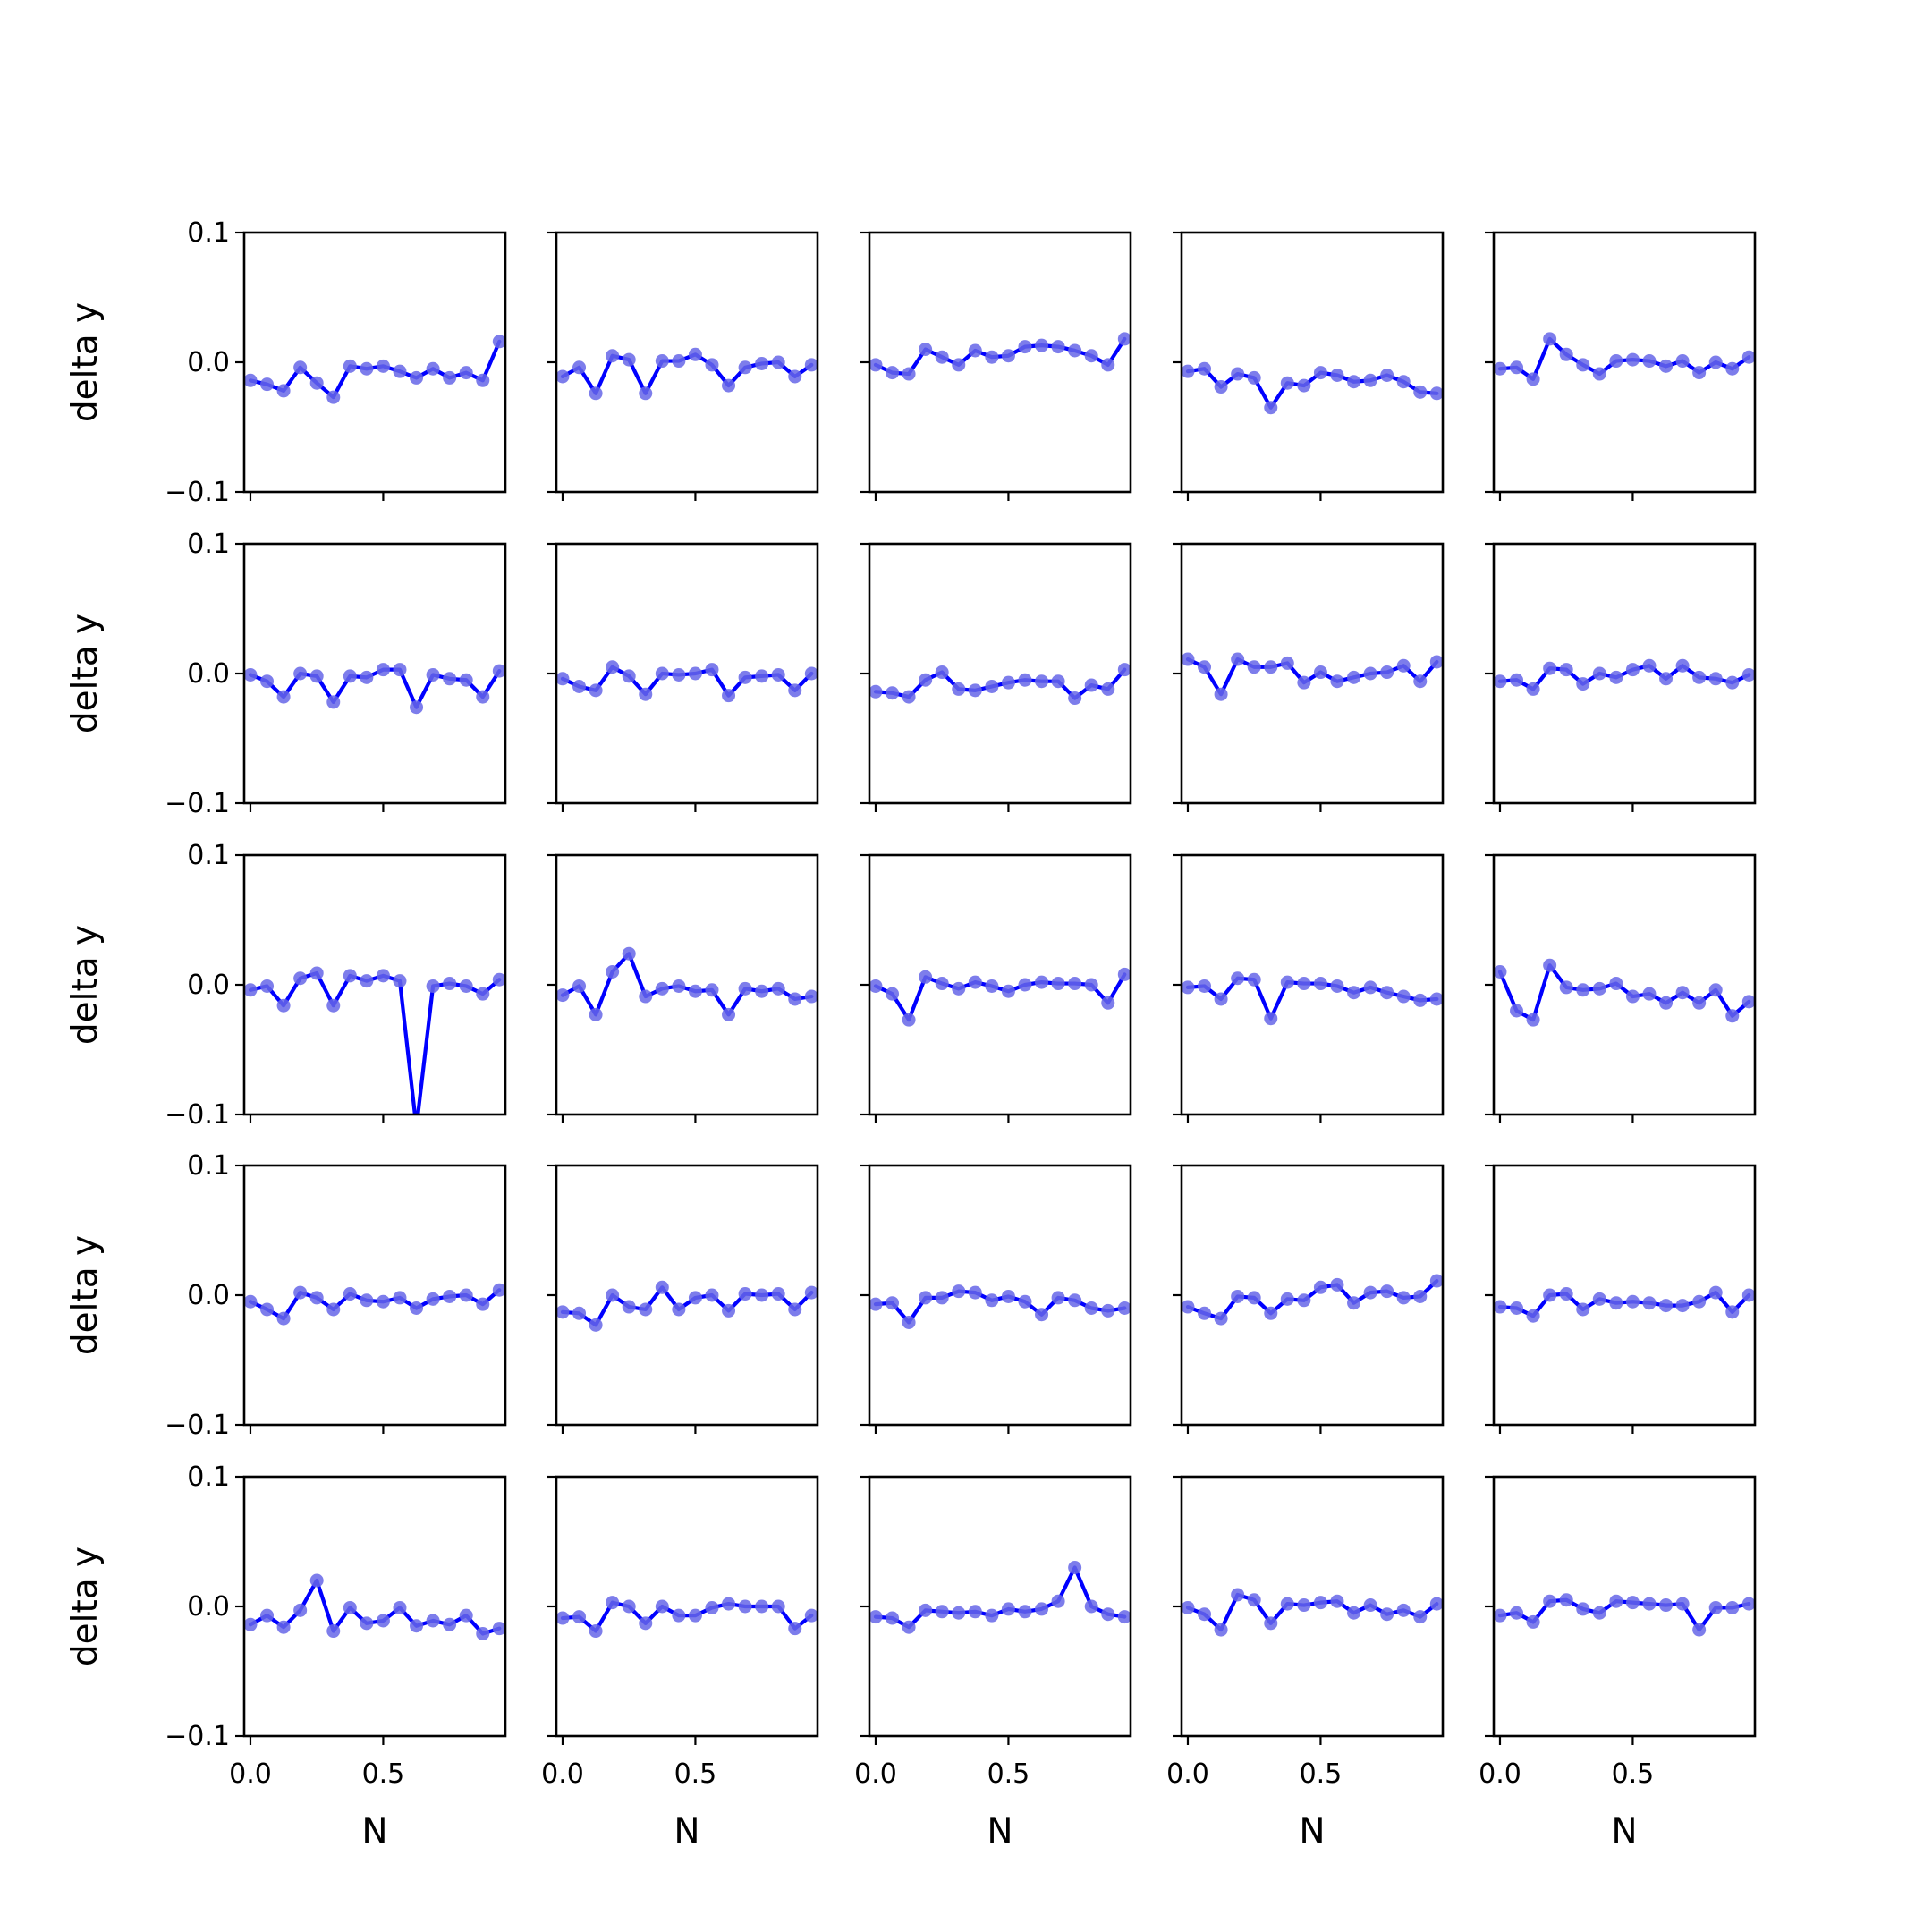  Describe the element at coordinates (996, 677) in the screenshot. I see `subplot-r1-c2` at that location.